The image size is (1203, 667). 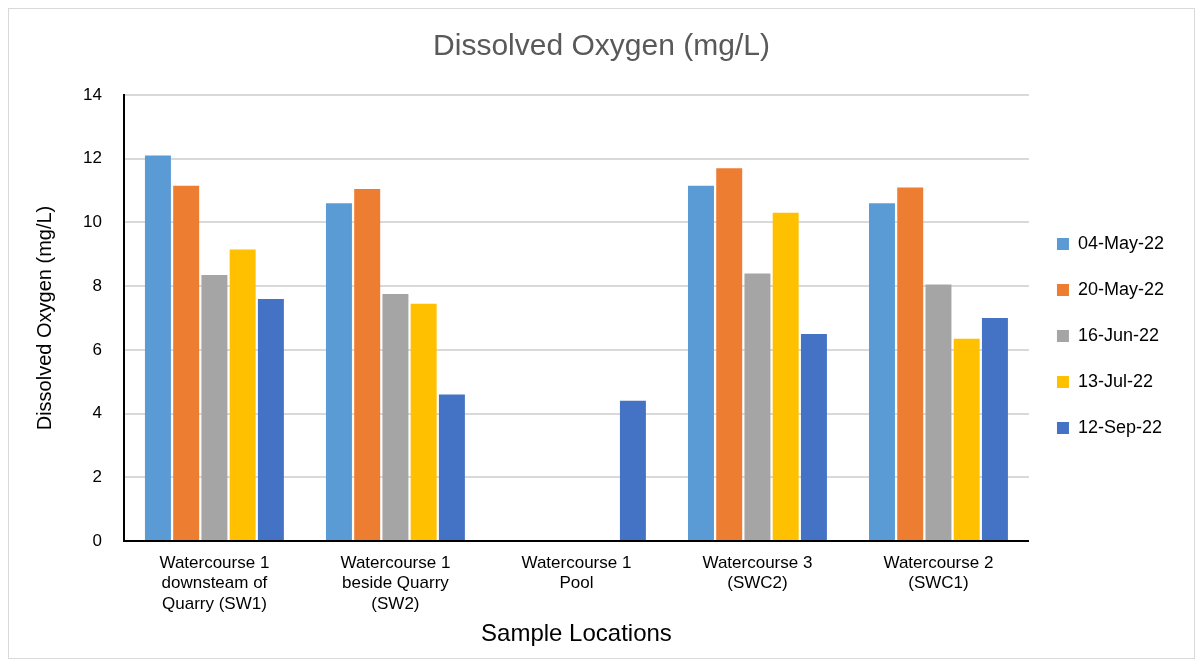 I want to click on x-tick-label: Watercourse 1 downsteam of Quarry (SW1), so click(x=214, y=582).